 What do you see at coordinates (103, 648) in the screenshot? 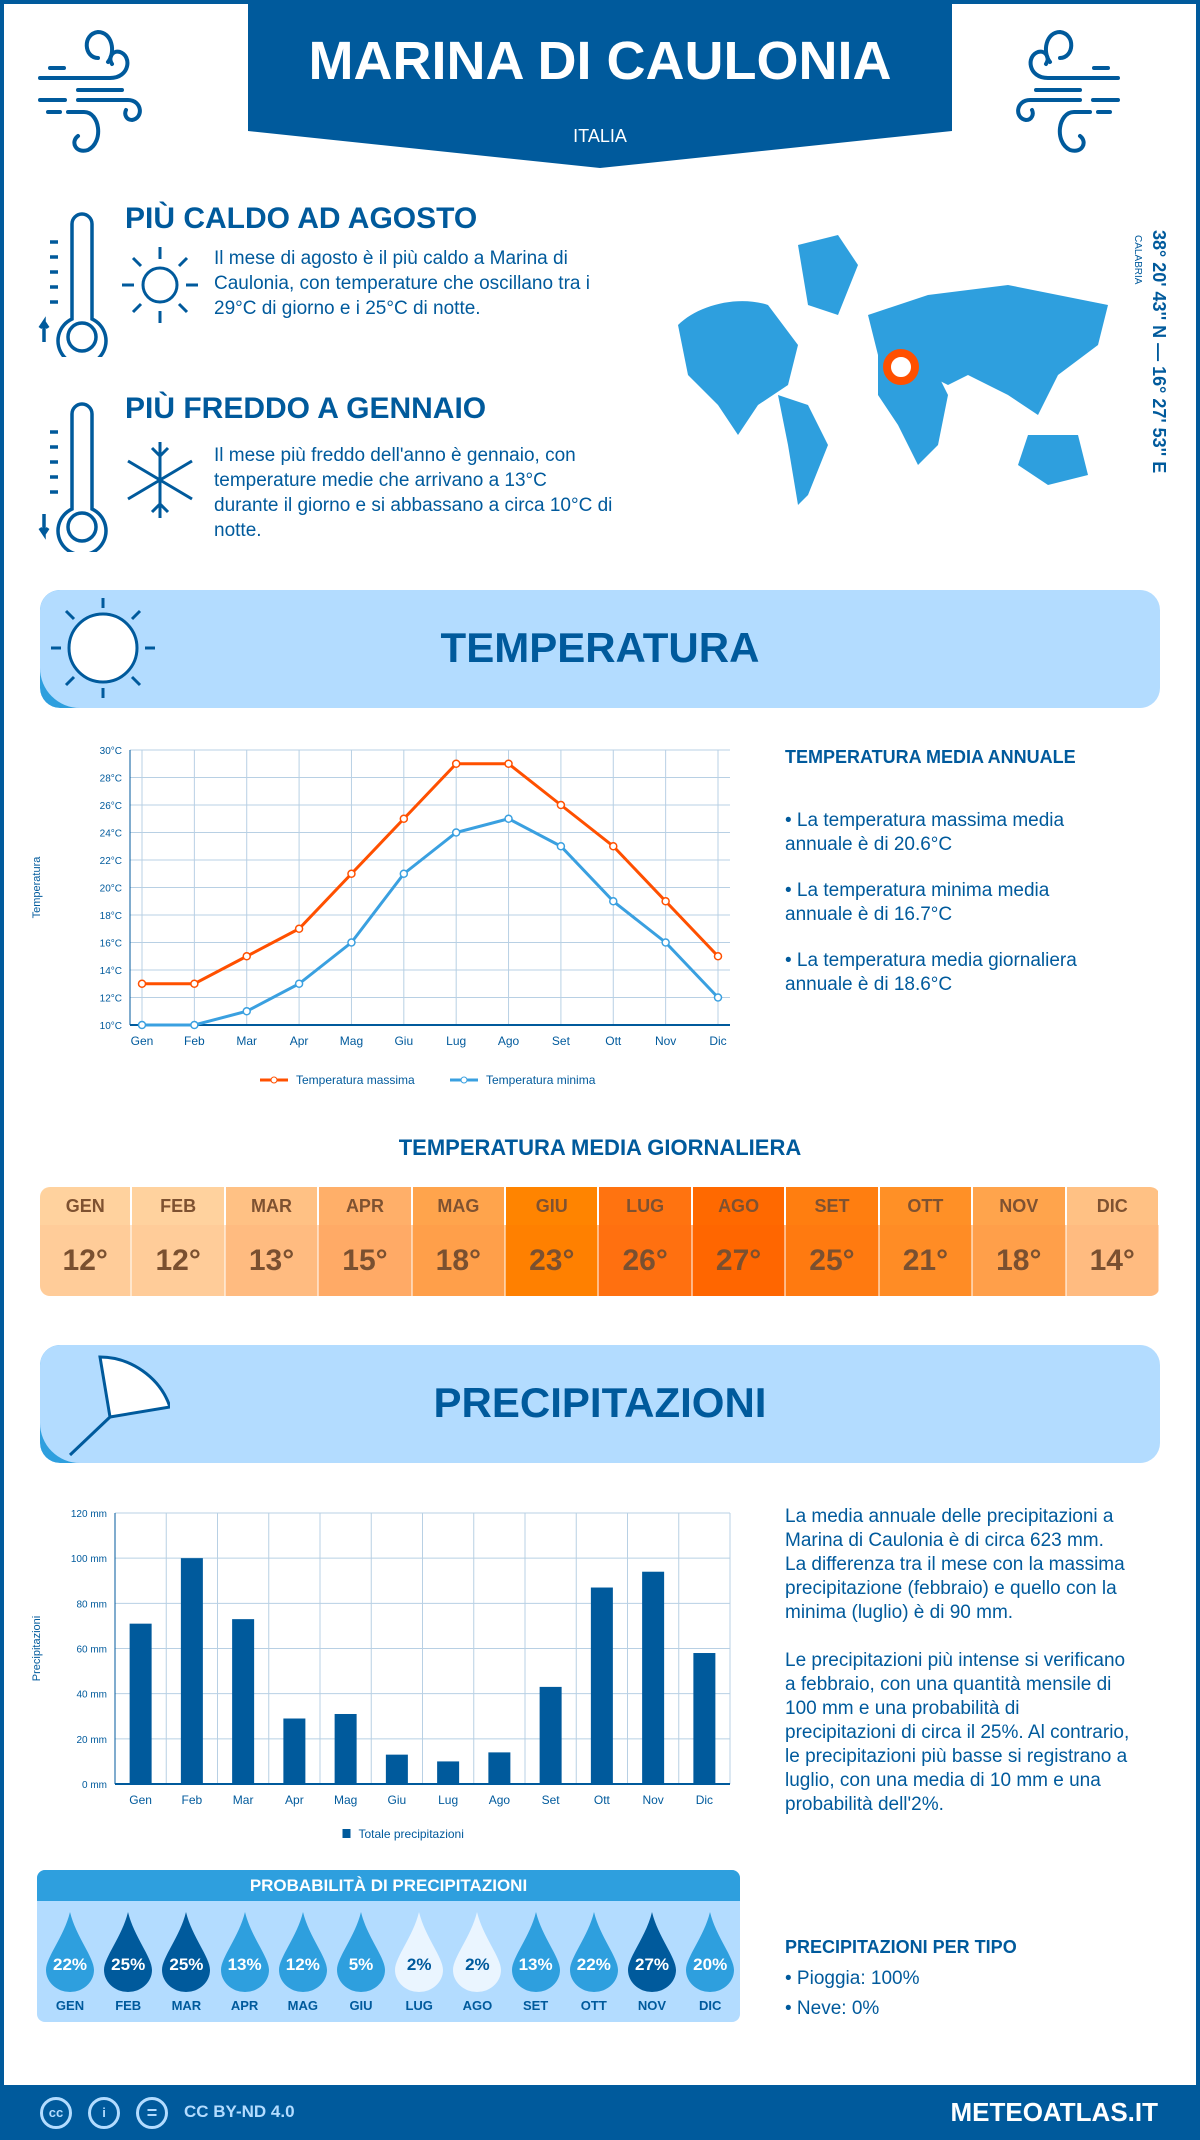
I see `sun-icon` at bounding box center [103, 648].